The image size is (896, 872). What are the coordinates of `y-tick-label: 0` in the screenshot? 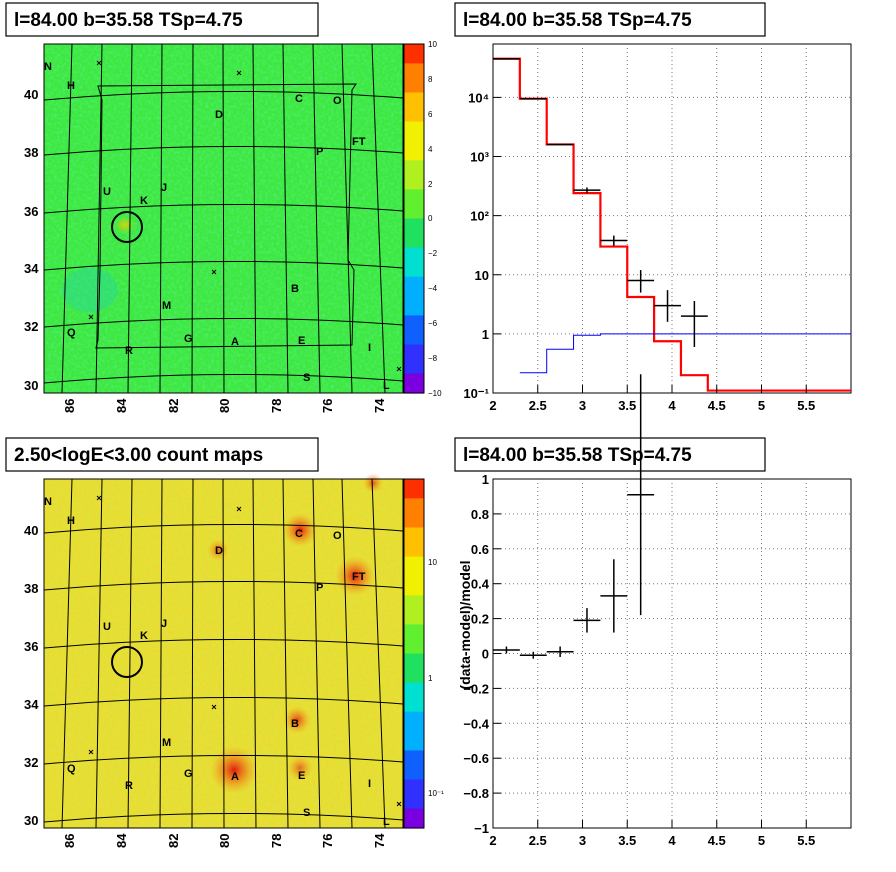 It's located at (485, 654).